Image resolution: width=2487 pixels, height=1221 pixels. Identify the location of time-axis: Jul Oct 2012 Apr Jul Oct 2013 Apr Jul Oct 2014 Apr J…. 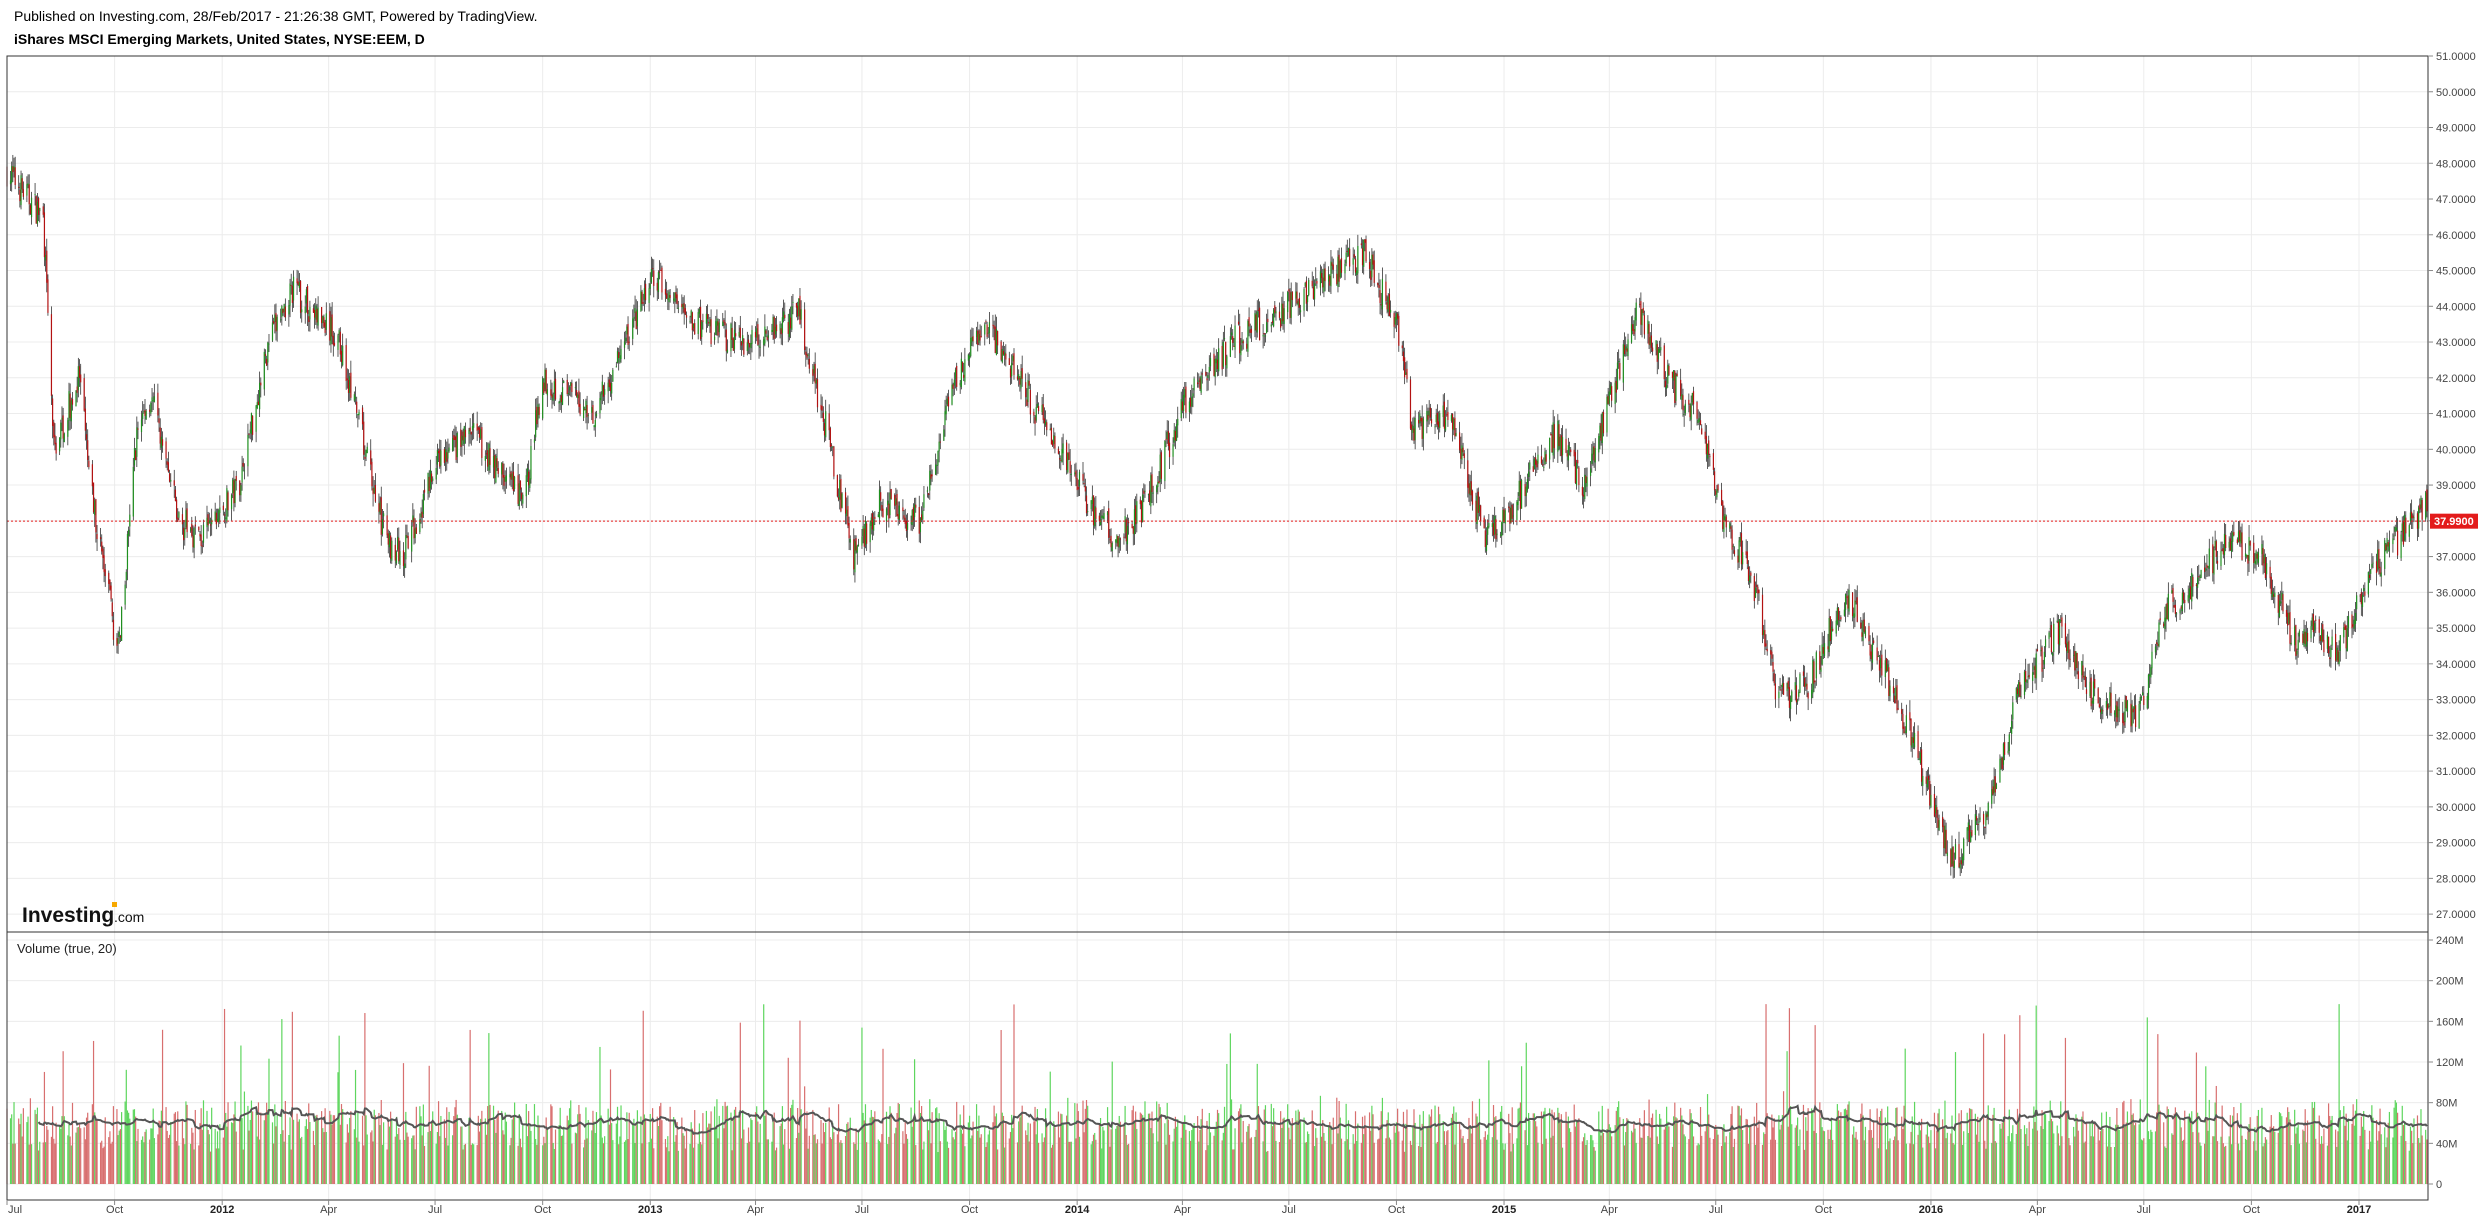
(1188, 1208).